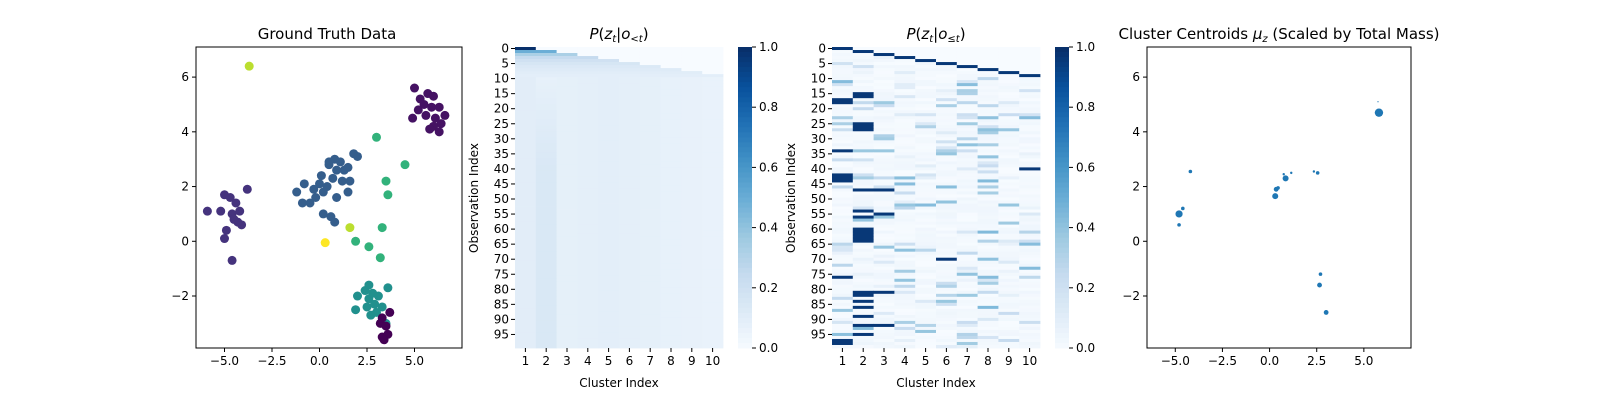 The image size is (1600, 400). What do you see at coordinates (818, 289) in the screenshot?
I see `filtered-ytick-label: 80` at bounding box center [818, 289].